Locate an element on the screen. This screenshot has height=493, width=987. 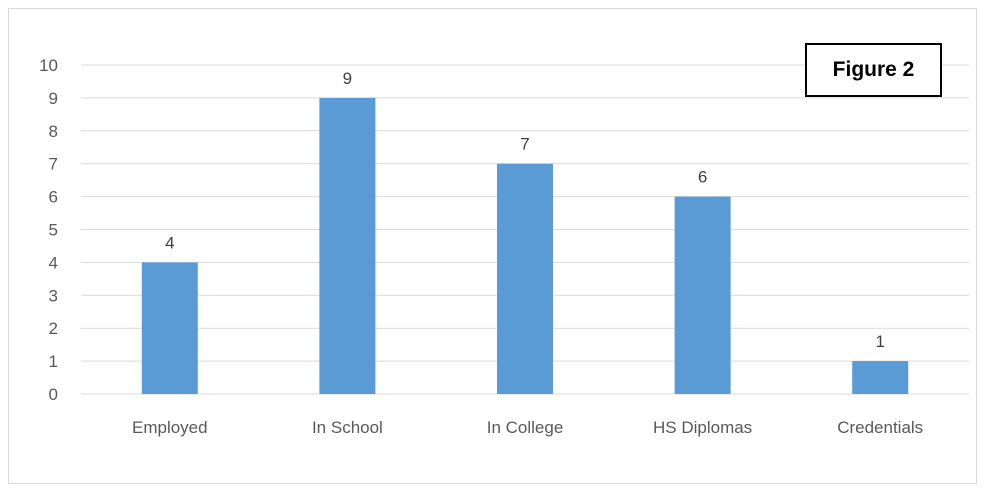
y-tick-label: 7 is located at coordinates (53, 164).